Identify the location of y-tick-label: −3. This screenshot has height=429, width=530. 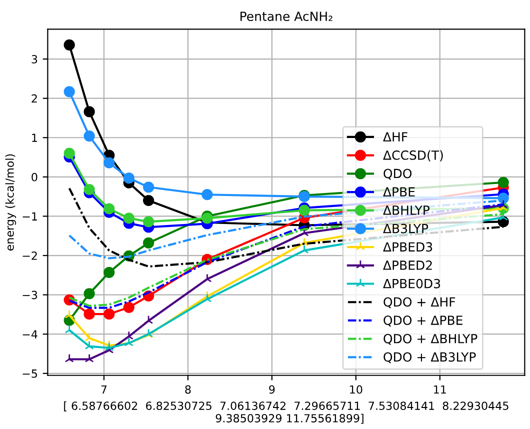
(30, 295).